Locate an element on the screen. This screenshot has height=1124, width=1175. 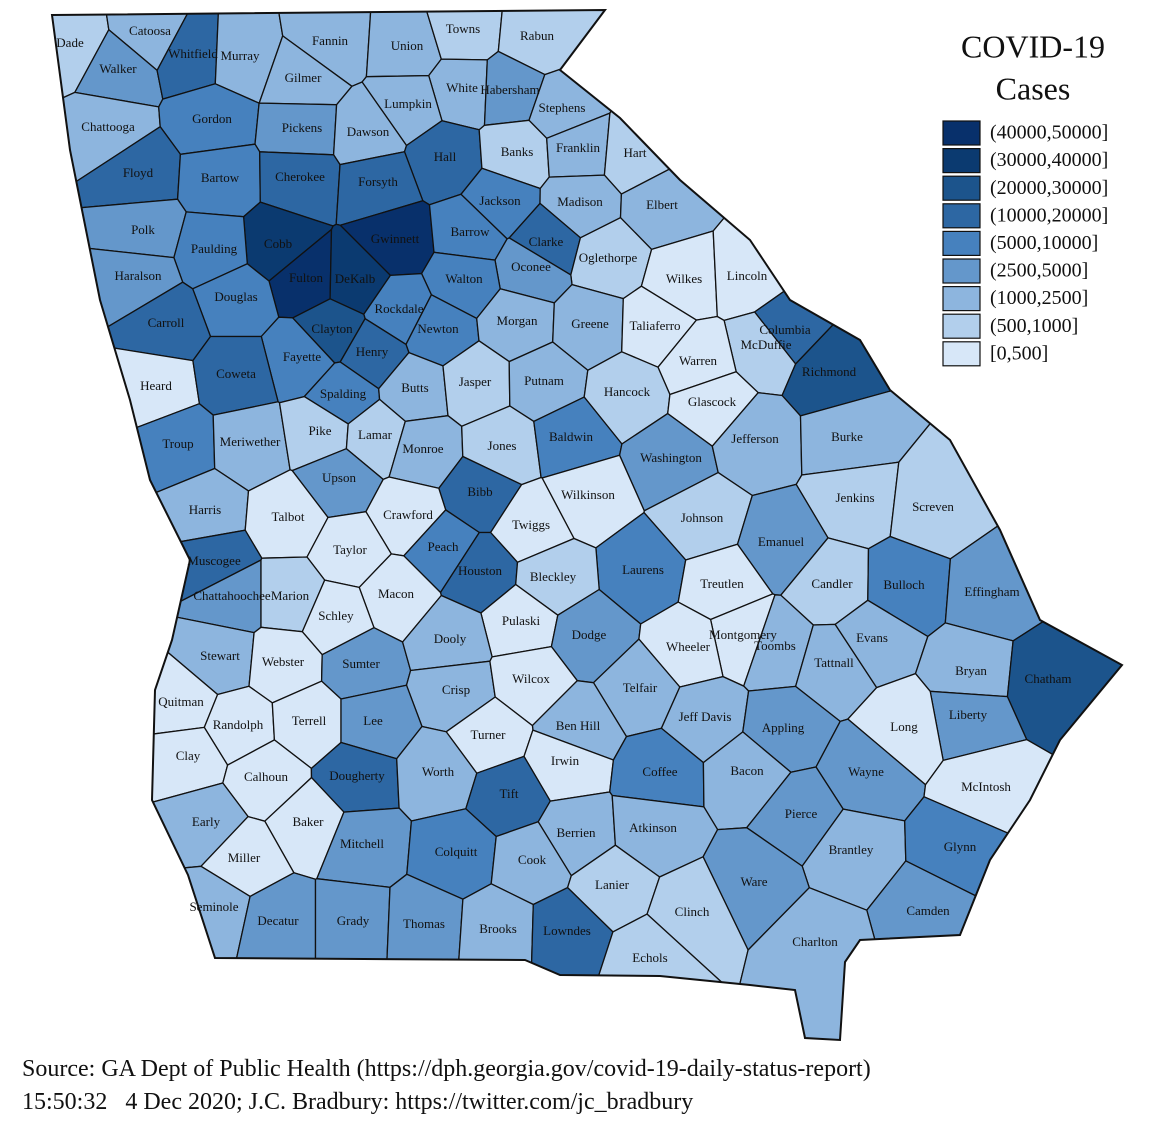
county-label: Jefferson is located at coordinates (755, 438).